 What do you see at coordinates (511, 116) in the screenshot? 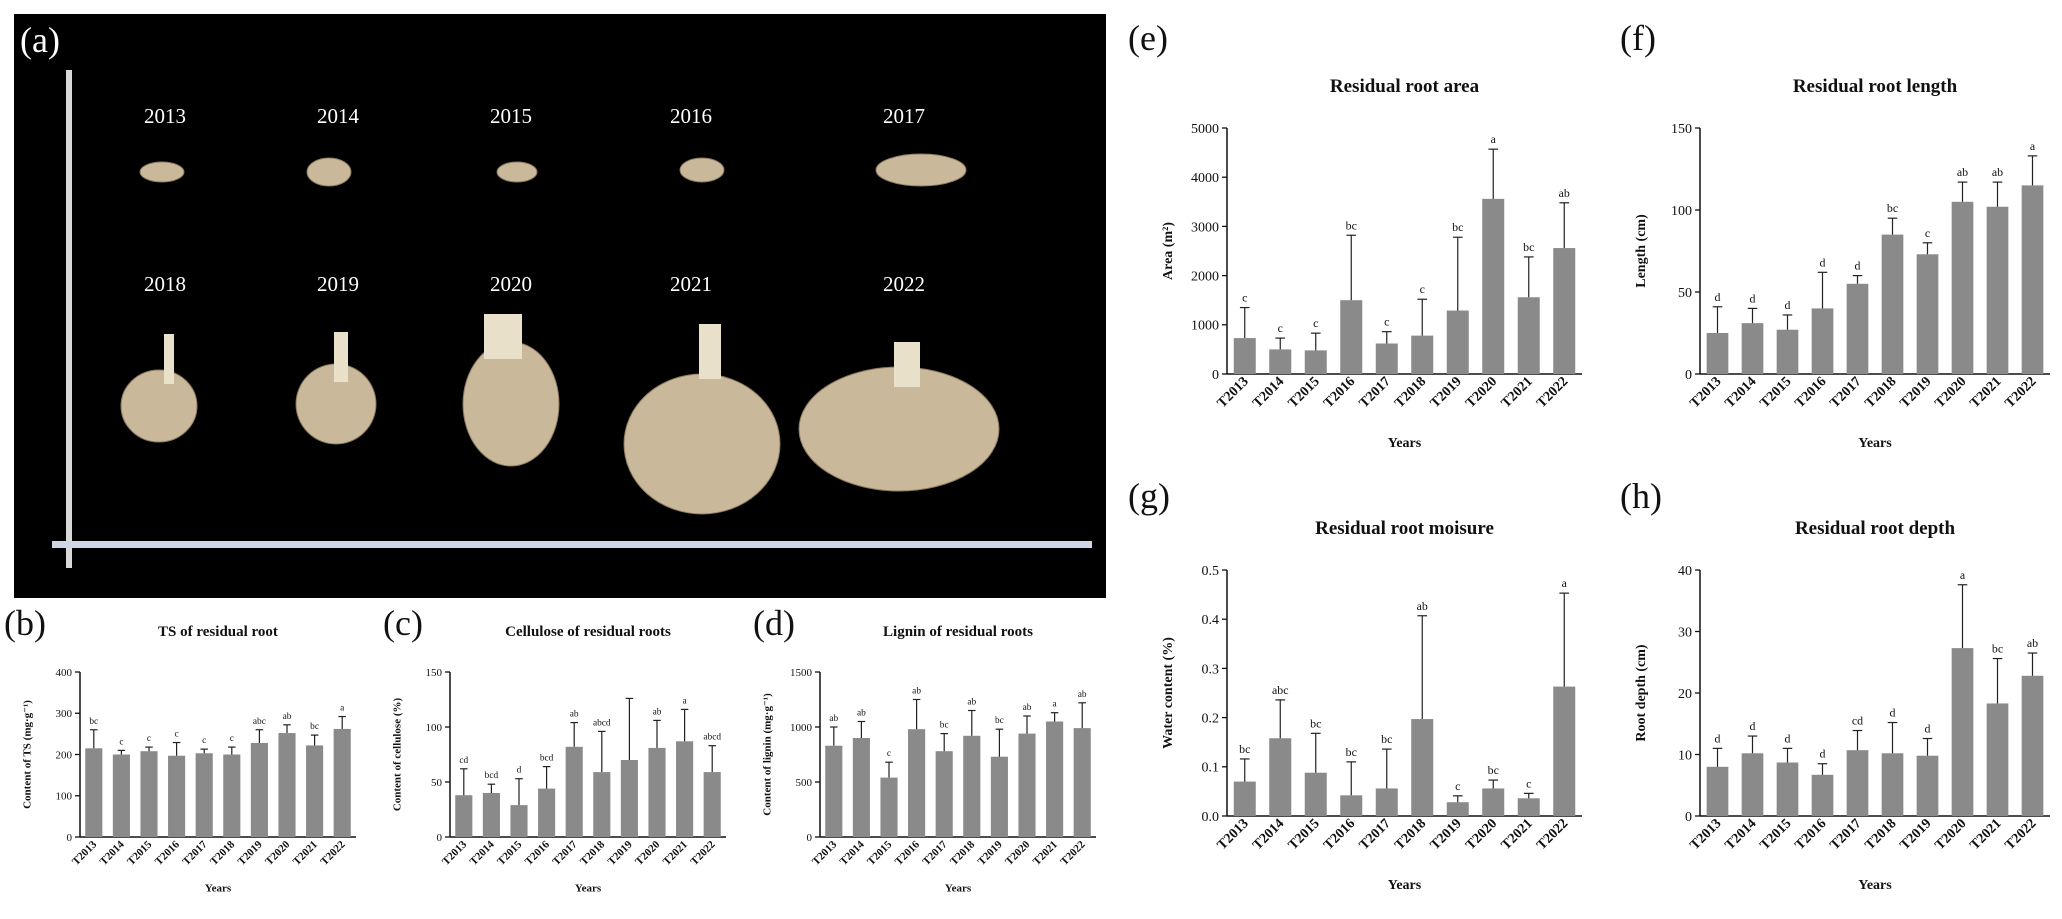
I see `photo-year-2015: 2015` at bounding box center [511, 116].